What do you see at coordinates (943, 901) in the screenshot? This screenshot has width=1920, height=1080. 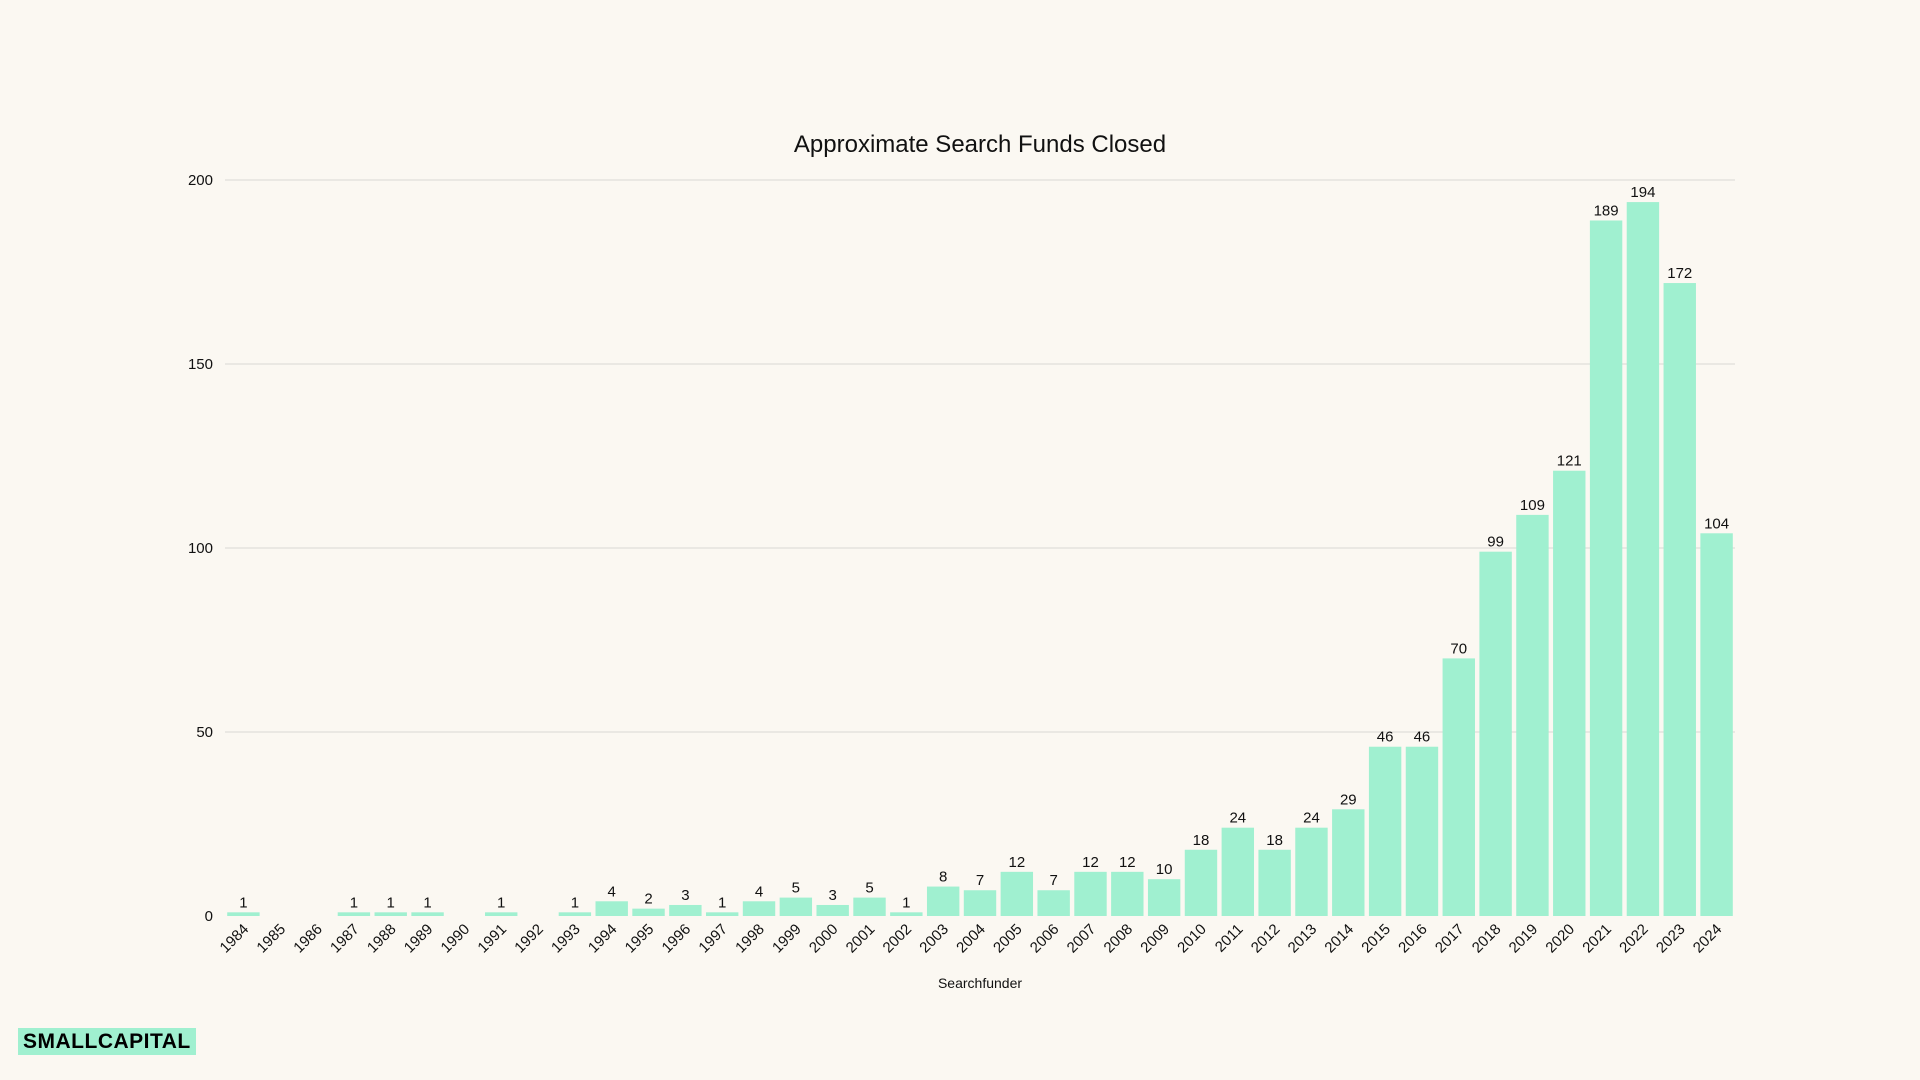 I see `bar-2003` at bounding box center [943, 901].